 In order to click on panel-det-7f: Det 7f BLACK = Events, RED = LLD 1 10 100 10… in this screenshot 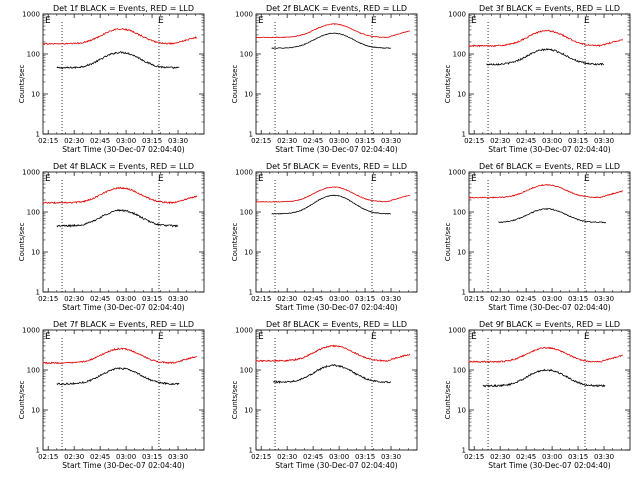, I will do `click(111, 395)`.